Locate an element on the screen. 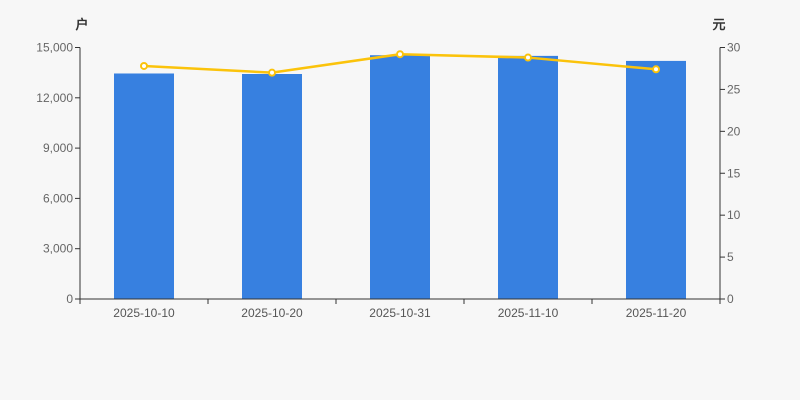  left-y-axis-tick-label: 6,000 is located at coordinates (58, 198).